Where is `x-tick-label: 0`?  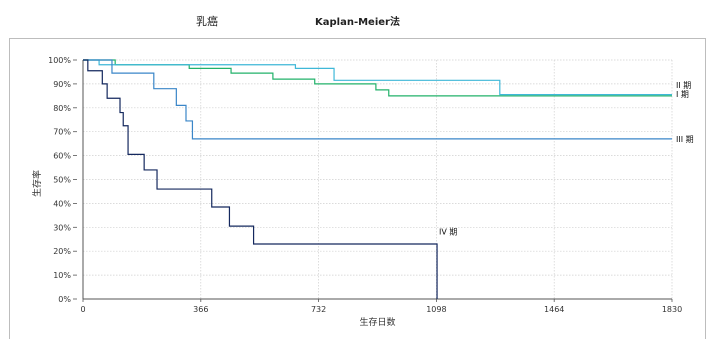
x-tick-label: 0 is located at coordinates (82, 309).